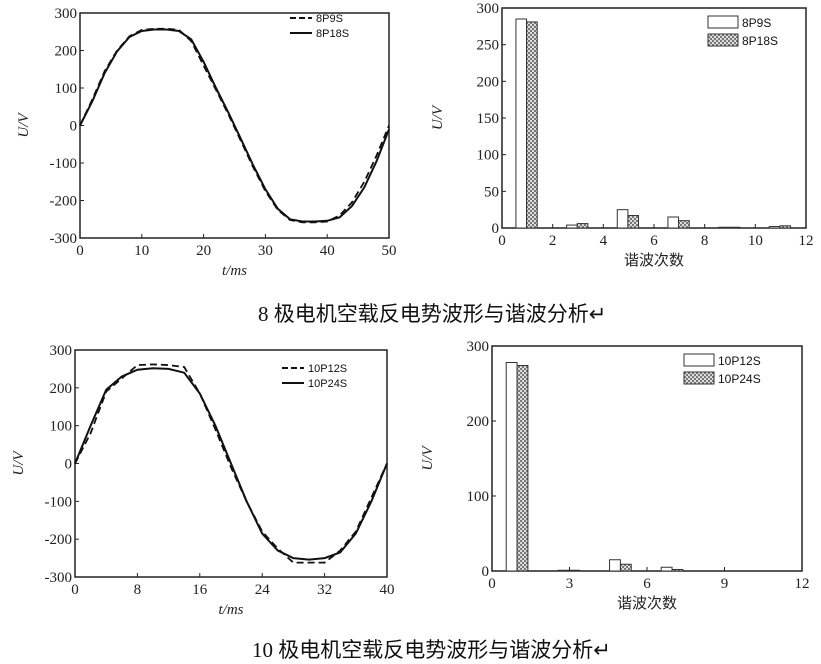 Image resolution: width=821 pixels, height=664 pixels. Describe the element at coordinates (511, 467) in the screenshot. I see `bar-10P12S-h1` at that location.